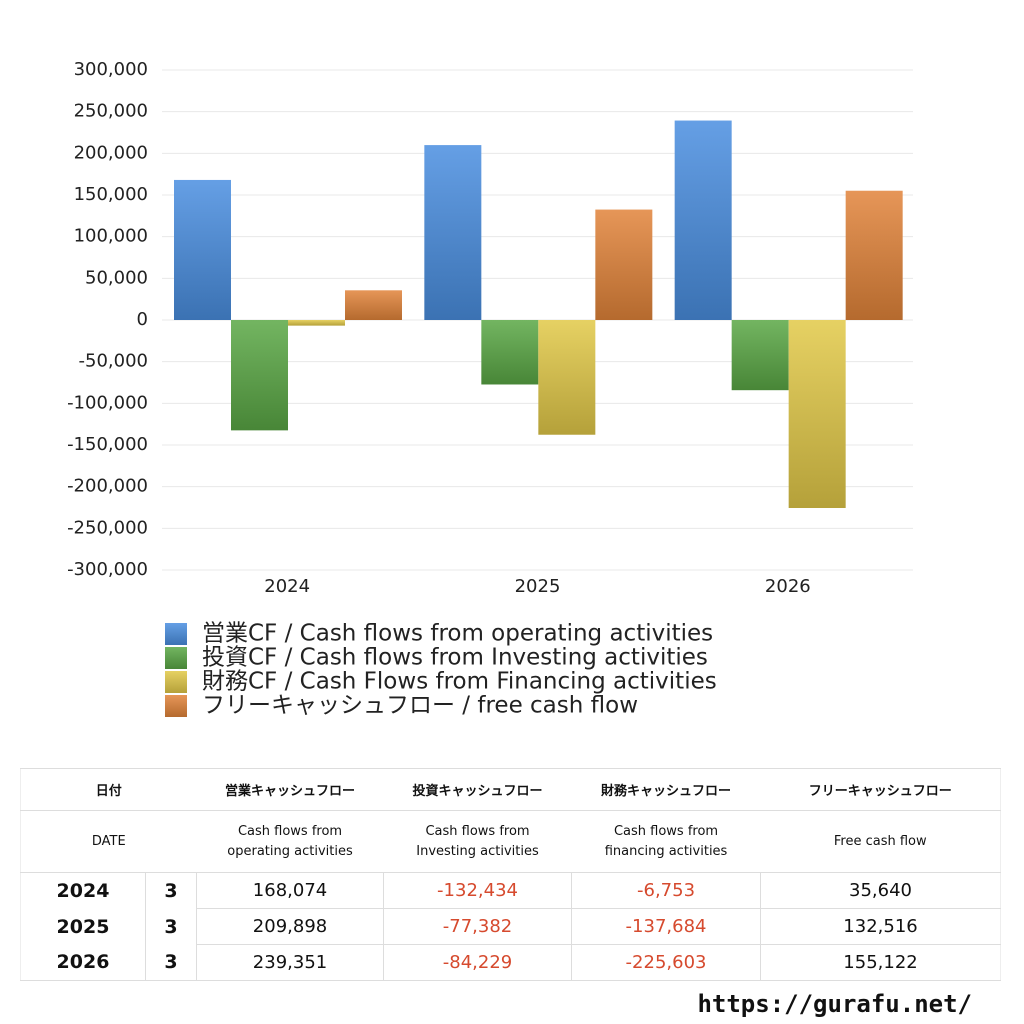 This screenshot has height=1024, width=1024. I want to click on table-cell: 132,516, so click(880, 926).